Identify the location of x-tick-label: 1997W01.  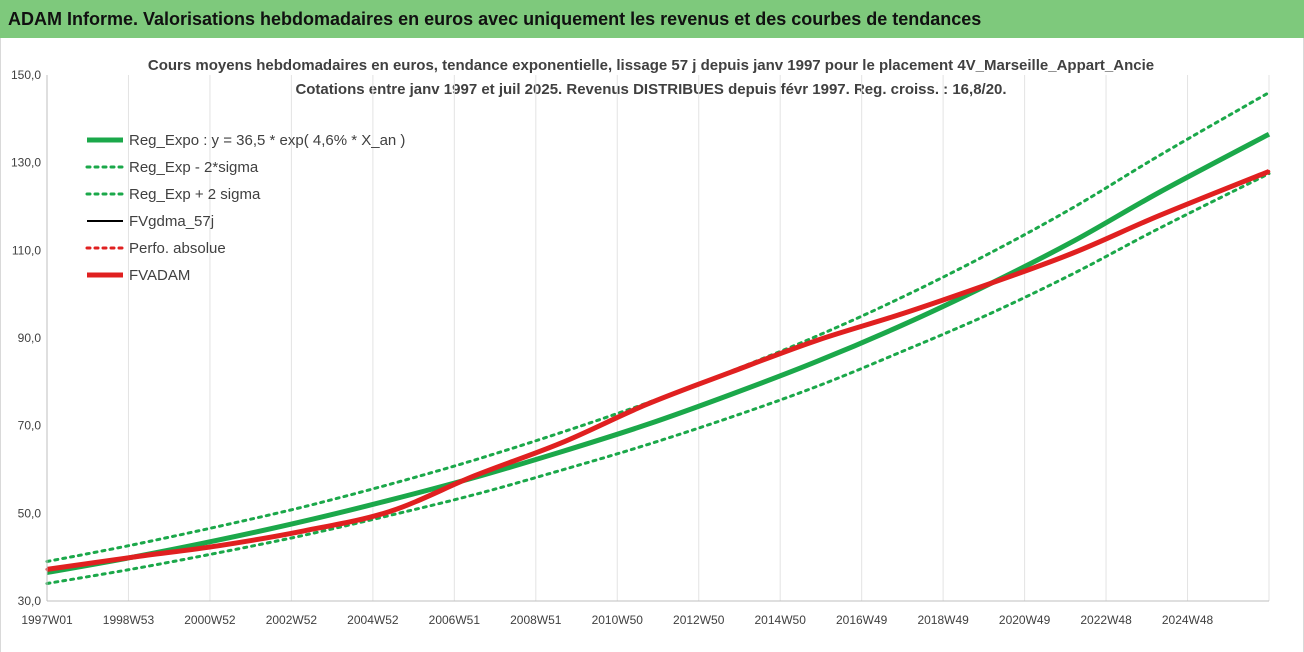
(47, 620).